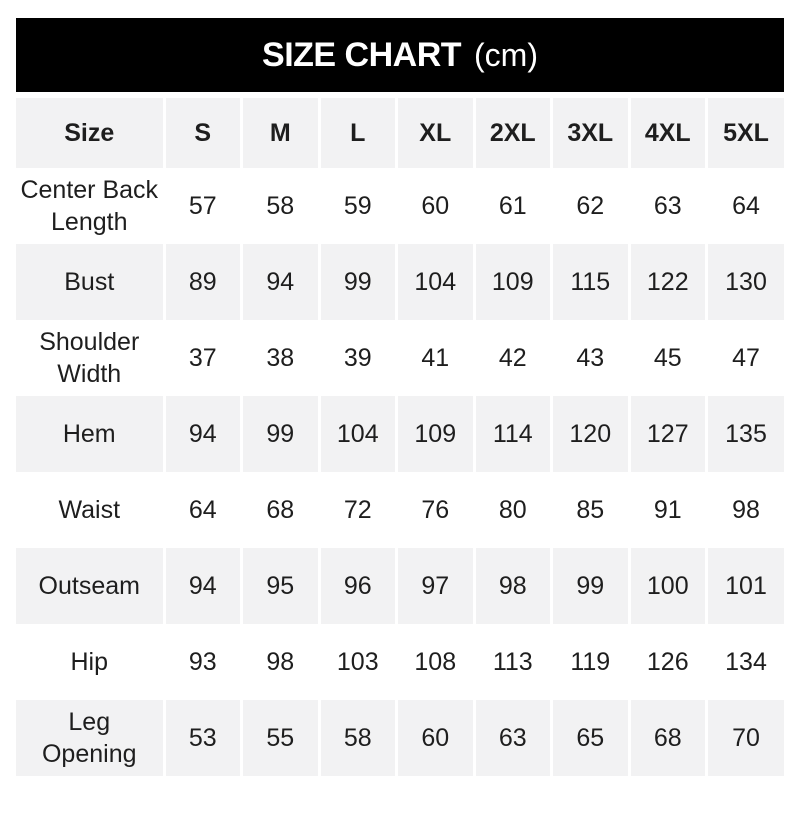 This screenshot has height=818, width=800. Describe the element at coordinates (89, 509) in the screenshot. I see `row-label: Waist` at that location.